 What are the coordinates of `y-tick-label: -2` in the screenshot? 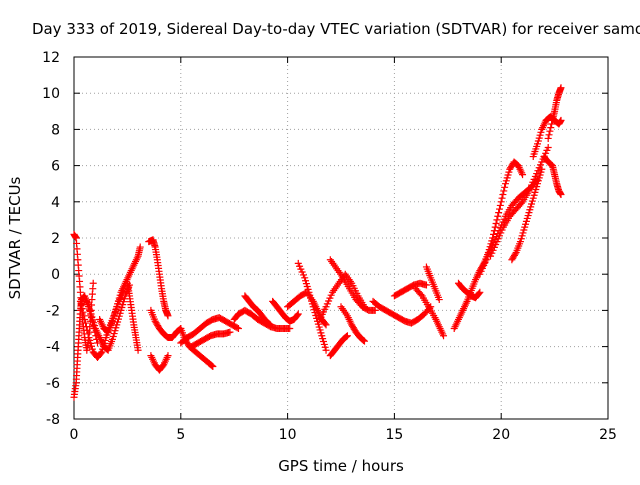 It's located at (53, 311).